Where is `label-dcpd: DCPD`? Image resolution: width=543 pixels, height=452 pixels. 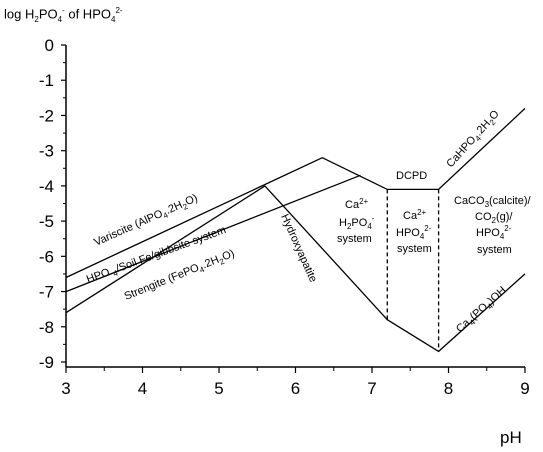 label-dcpd: DCPD is located at coordinates (411, 176).